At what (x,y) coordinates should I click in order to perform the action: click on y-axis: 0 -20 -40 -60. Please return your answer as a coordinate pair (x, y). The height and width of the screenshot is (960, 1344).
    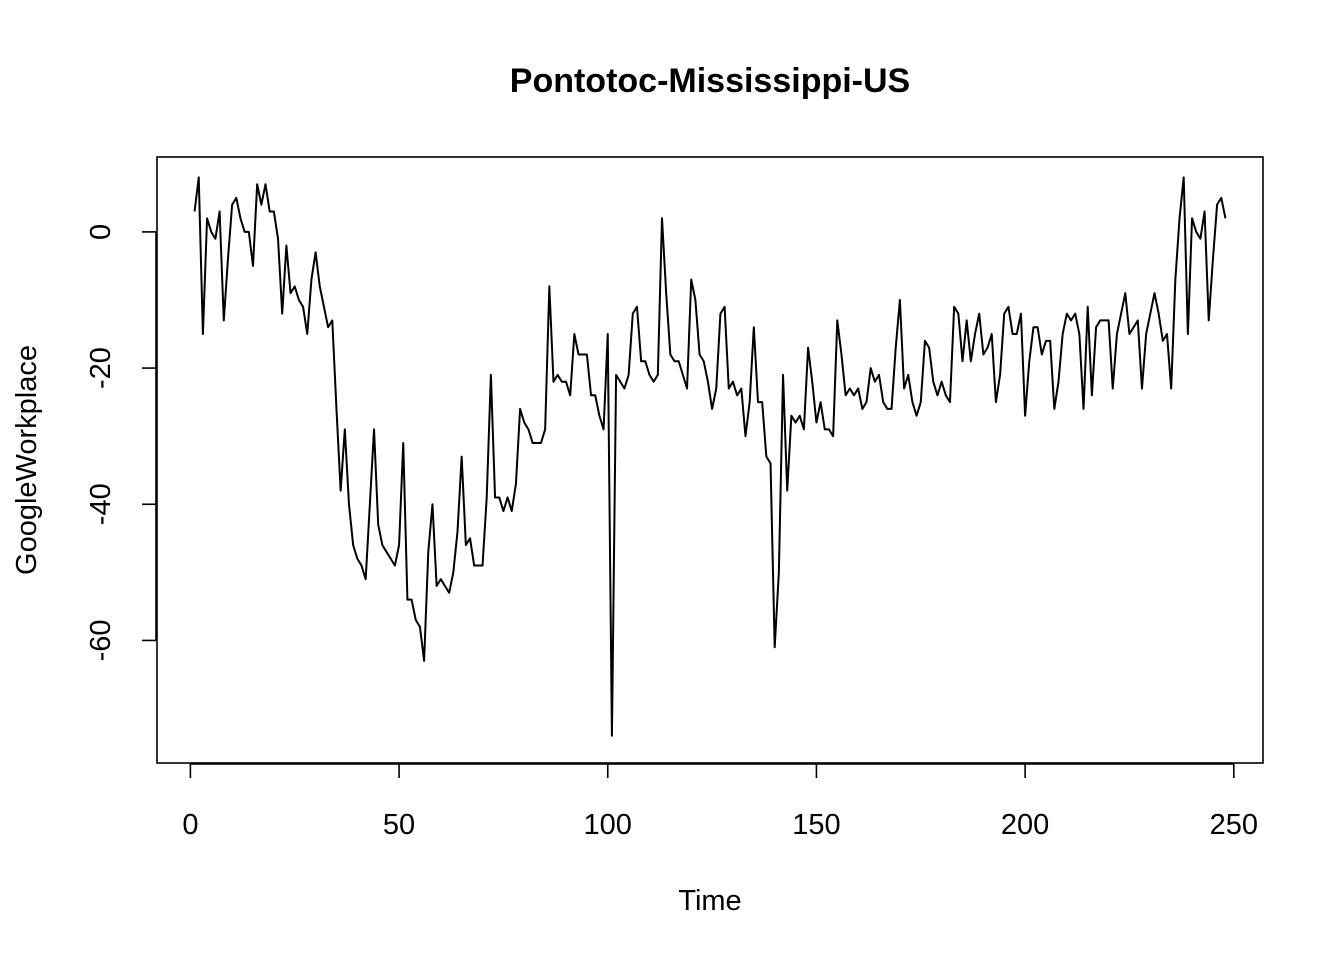
    Looking at the image, I should click on (121, 442).